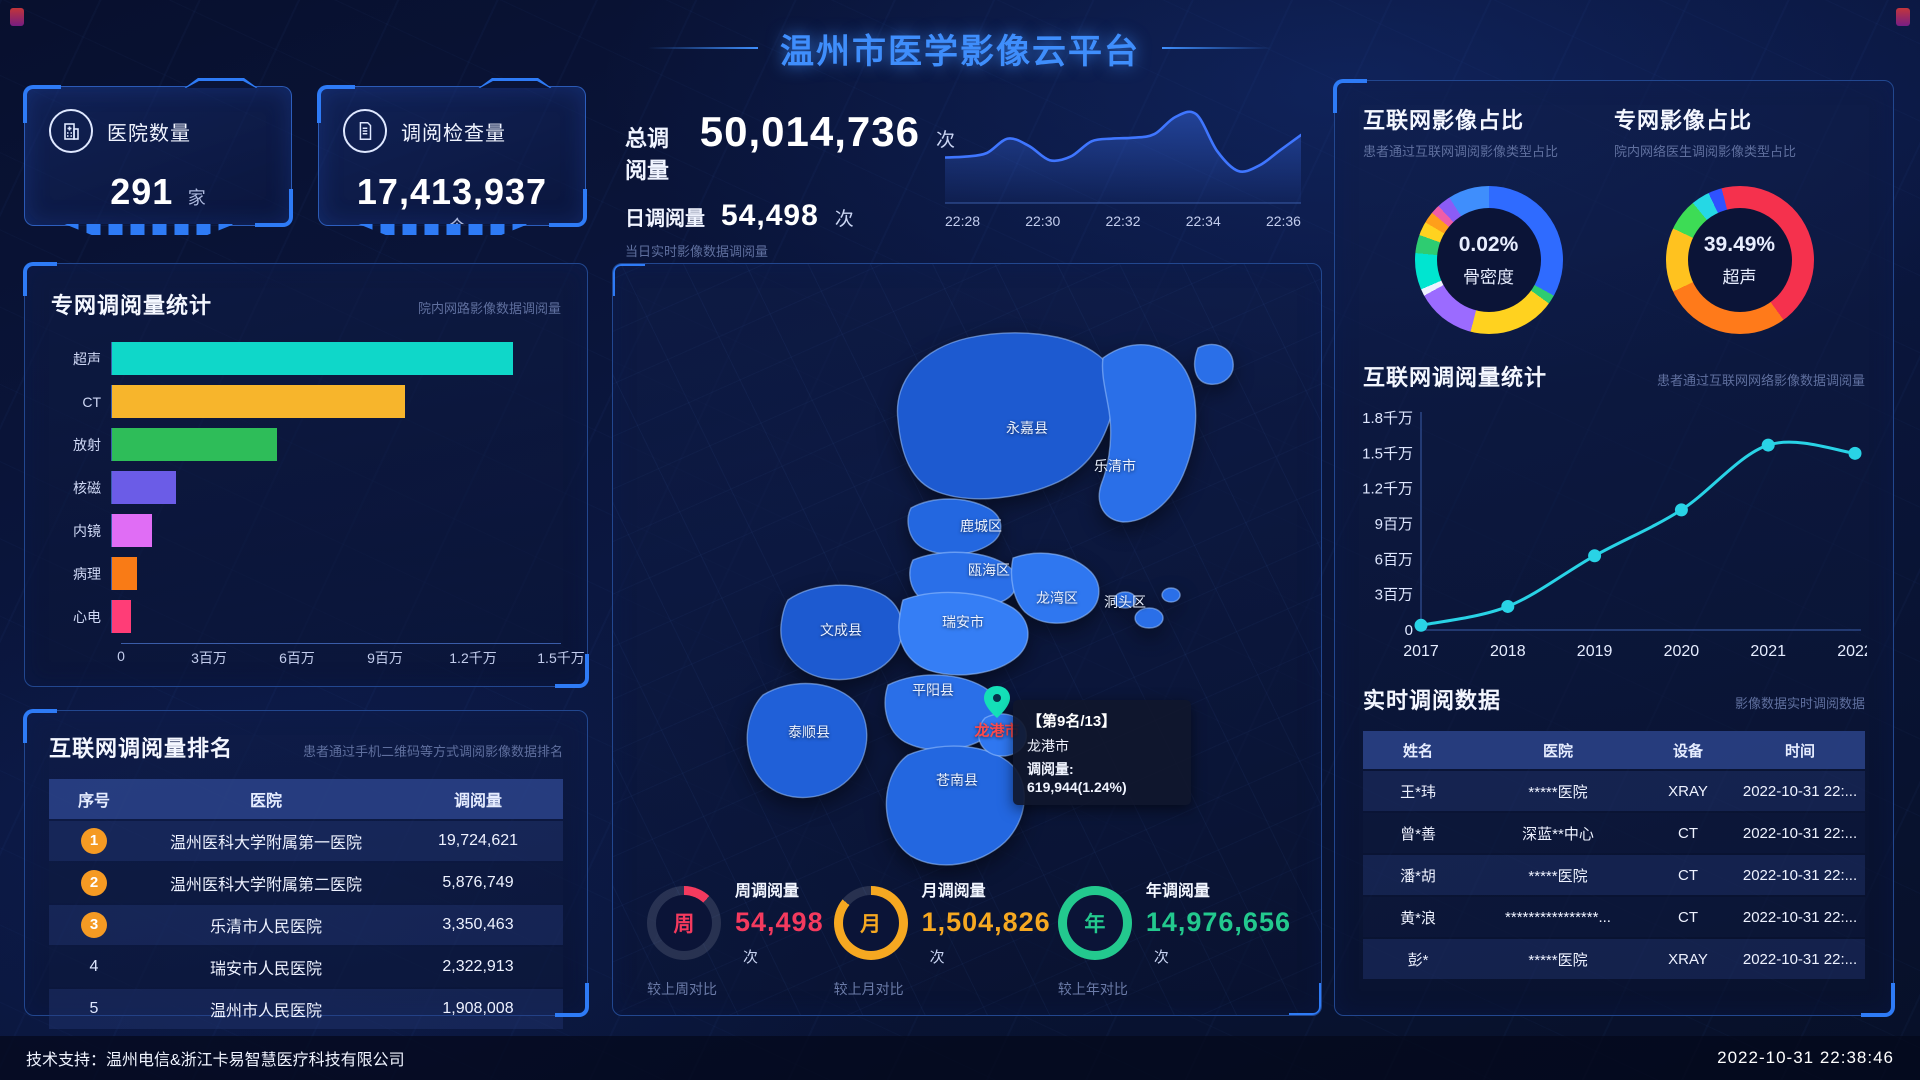  Describe the element at coordinates (1057, 598) in the screenshot. I see `map-label: 龙湾区` at that location.